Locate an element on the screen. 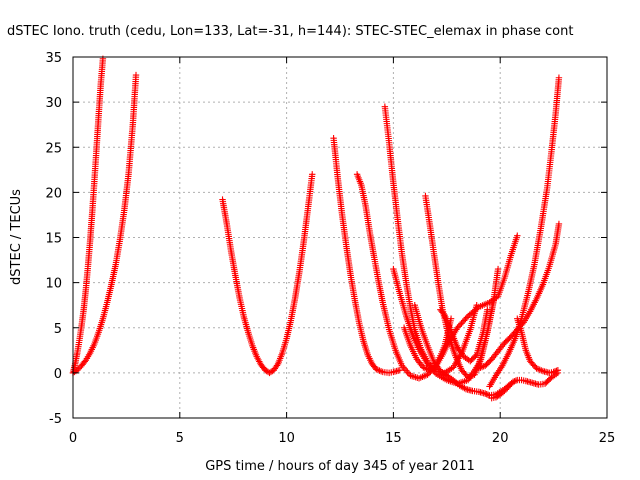 The width and height of the screenshot is (640, 480). x-tick-label: 20 is located at coordinates (500, 438).